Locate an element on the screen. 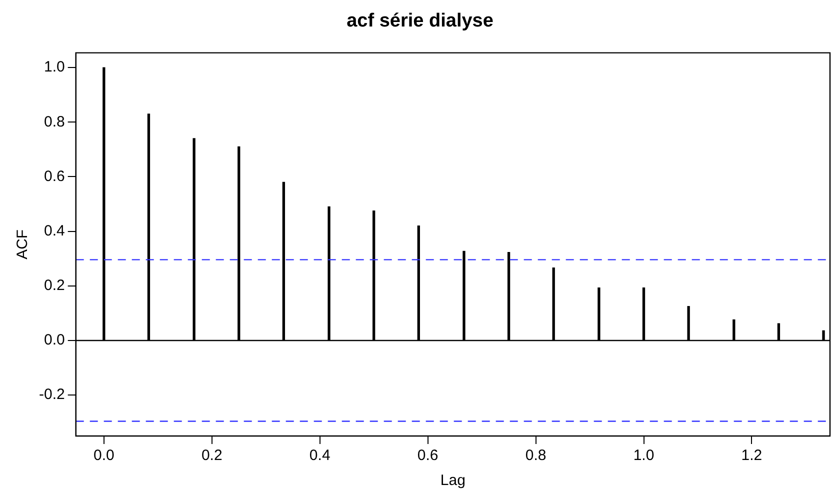 The image size is (834, 502). y-tick-label: -0.2 is located at coordinates (51, 395).